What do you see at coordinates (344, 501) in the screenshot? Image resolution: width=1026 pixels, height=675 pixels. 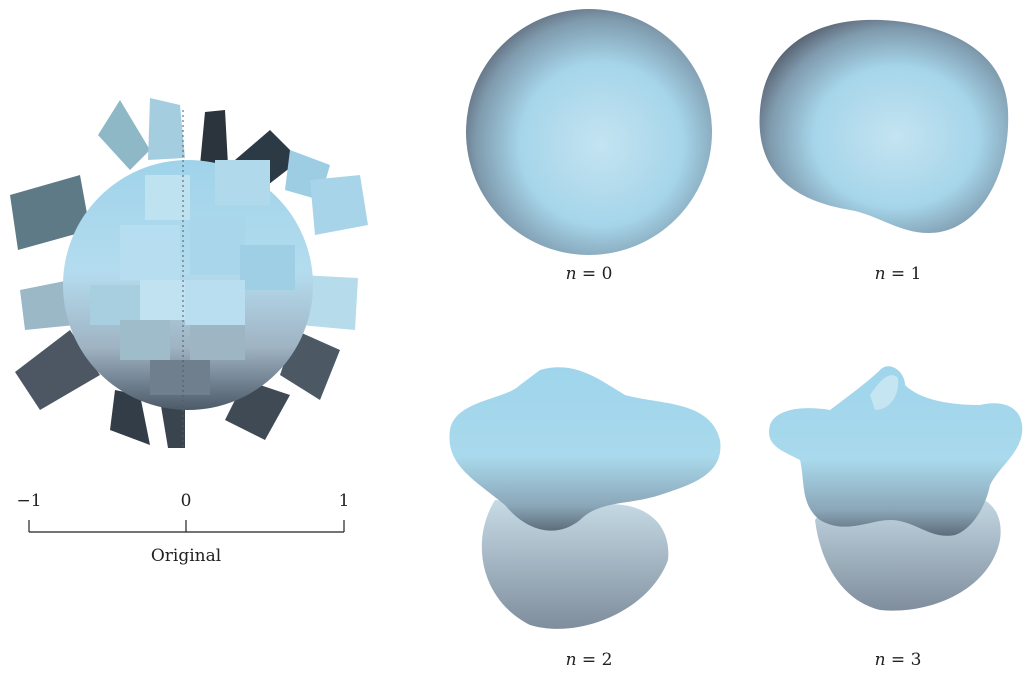 I see `axis-tick-label-1: 1` at bounding box center [344, 501].